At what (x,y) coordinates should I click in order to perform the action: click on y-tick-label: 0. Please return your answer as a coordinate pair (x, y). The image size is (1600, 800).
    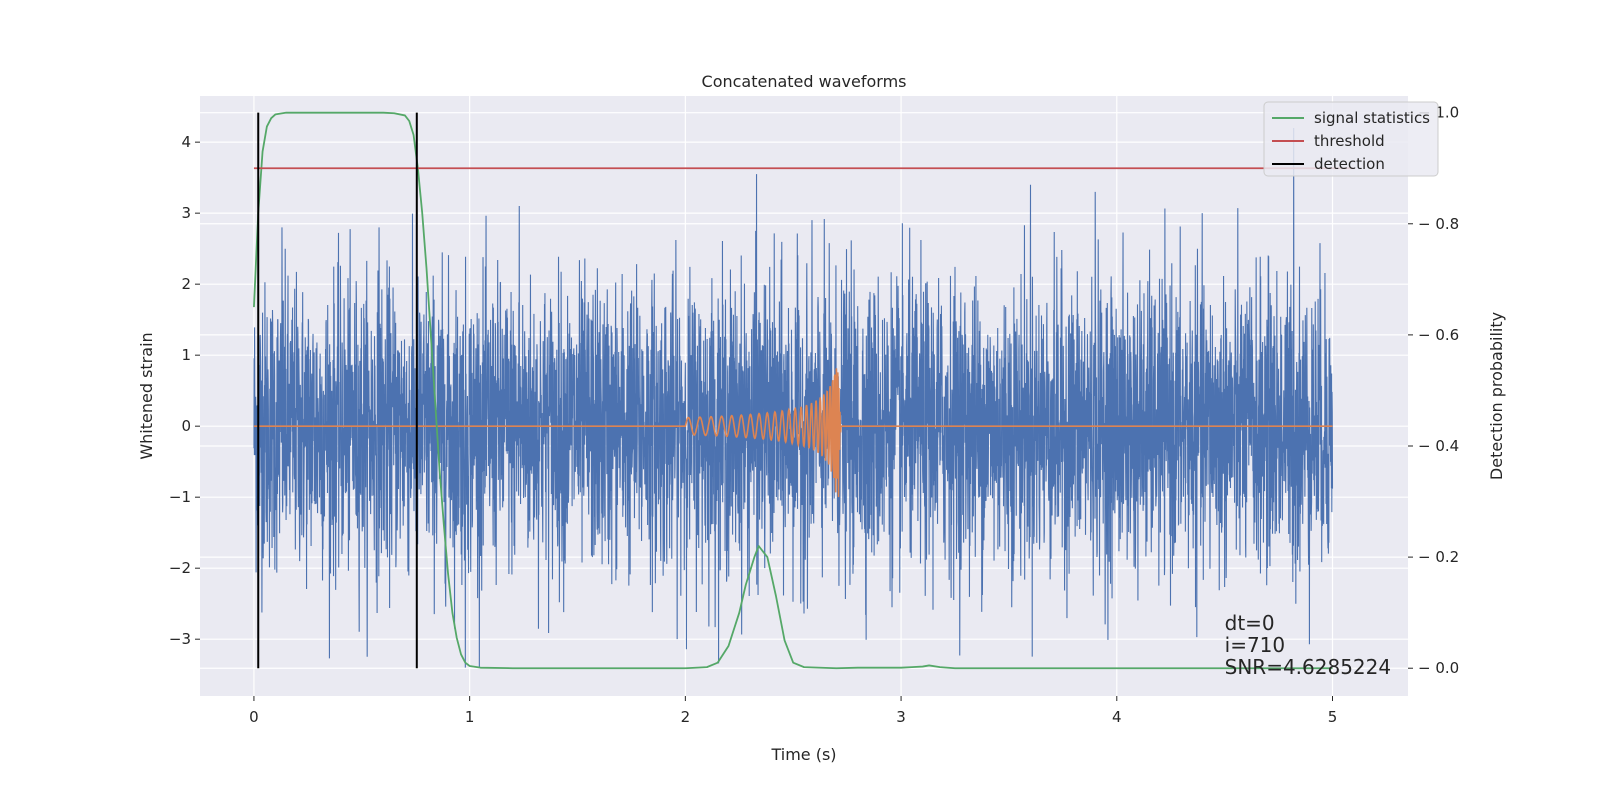
    Looking at the image, I should click on (186, 426).